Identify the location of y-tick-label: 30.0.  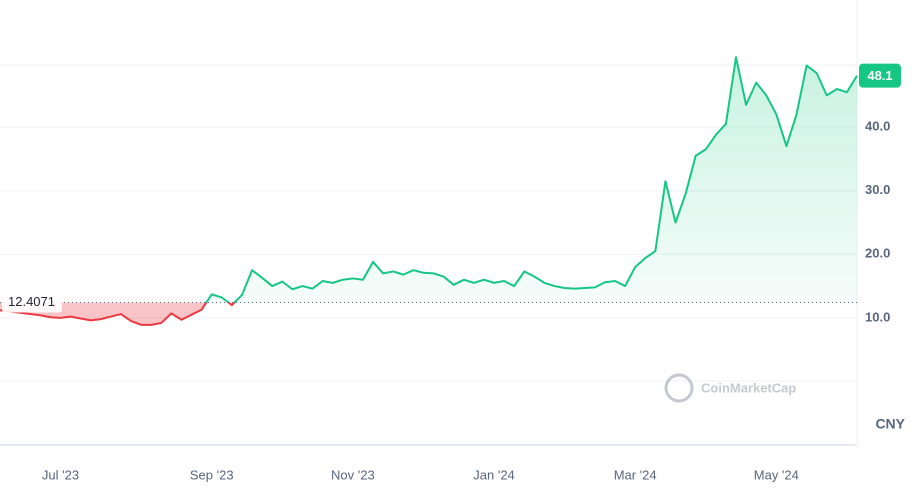
(877, 189).